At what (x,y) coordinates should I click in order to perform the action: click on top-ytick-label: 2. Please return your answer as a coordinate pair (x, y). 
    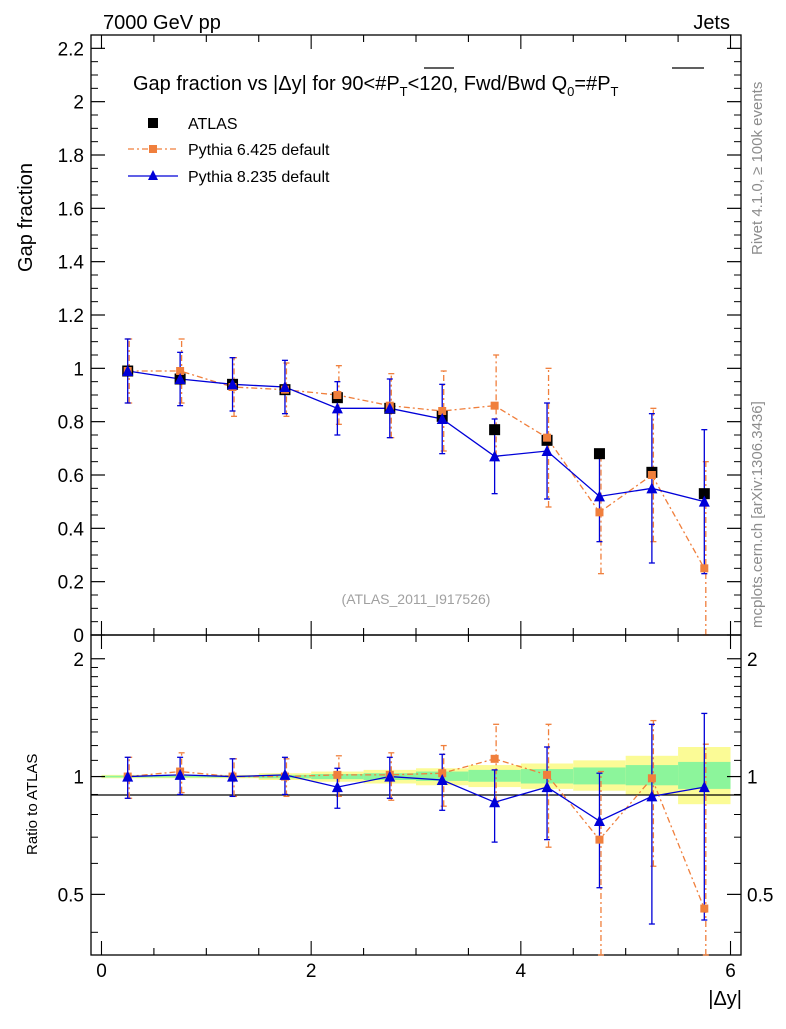
    Looking at the image, I should click on (78, 103).